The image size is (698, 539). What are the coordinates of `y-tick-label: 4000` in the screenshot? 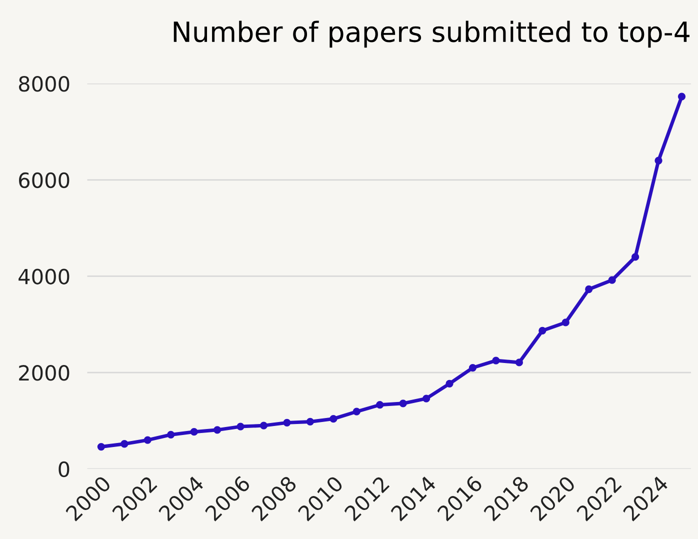 It's located at (44, 276).